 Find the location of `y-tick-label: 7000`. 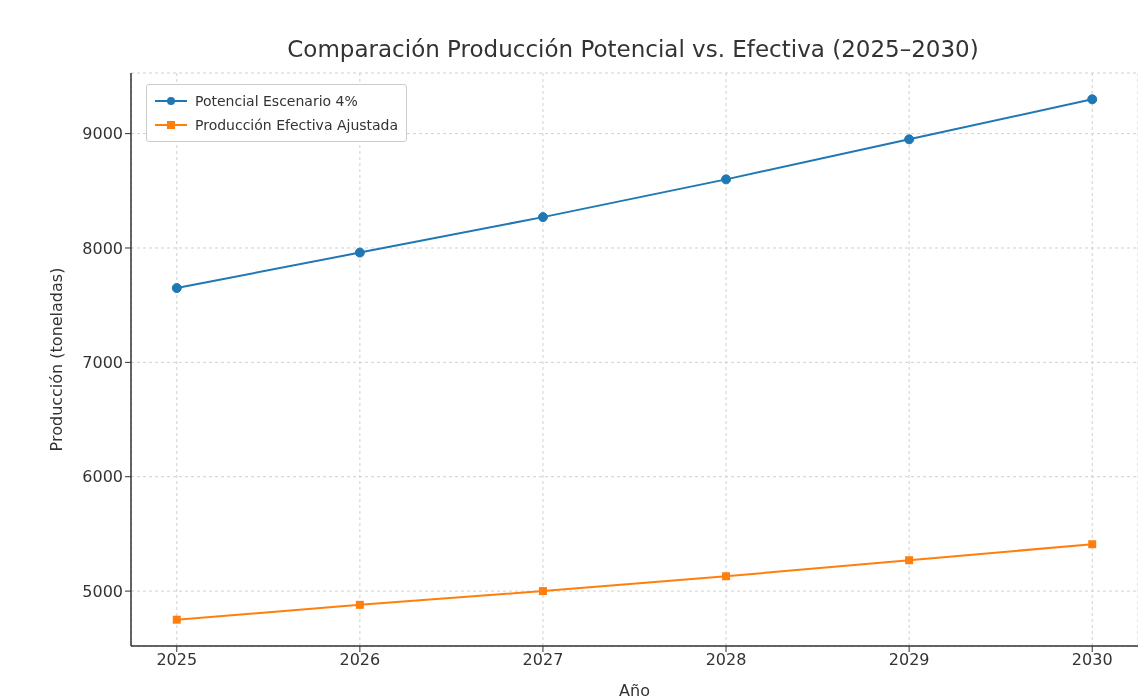

y-tick-label: 7000 is located at coordinates (102, 363).